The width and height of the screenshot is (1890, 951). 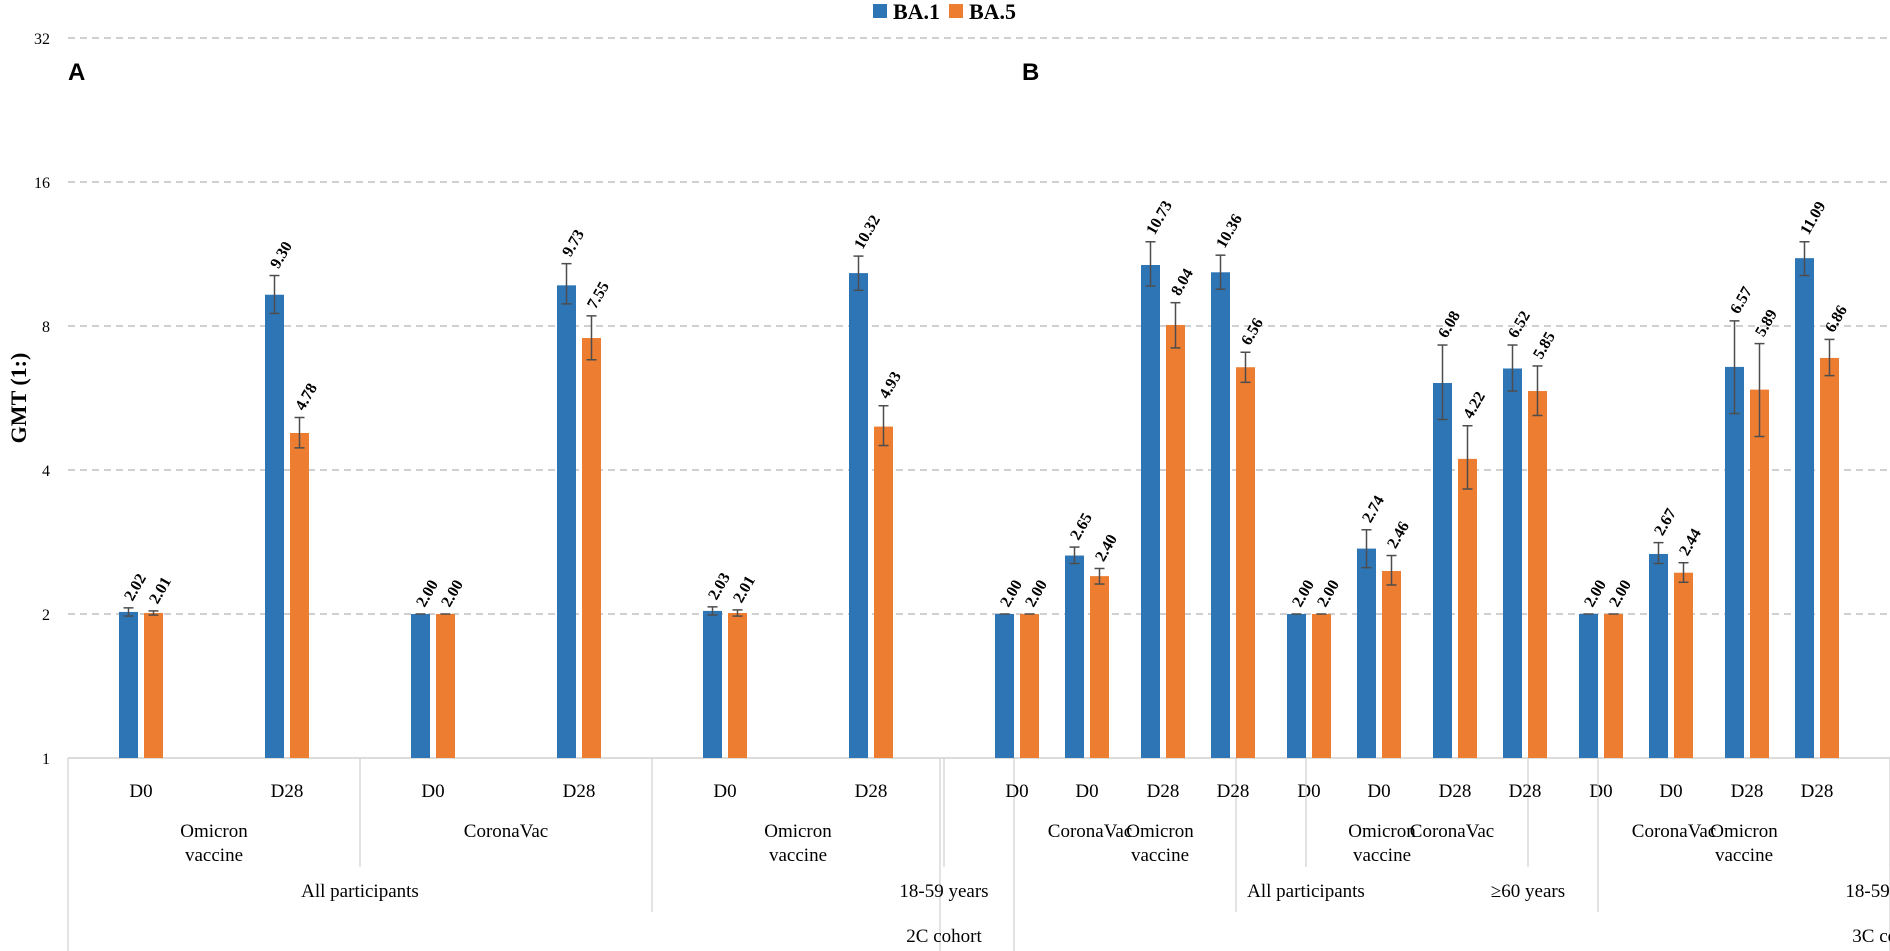 What do you see at coordinates (1373, 509) in the screenshot?
I see `data-label-ba1: 2.74` at bounding box center [1373, 509].